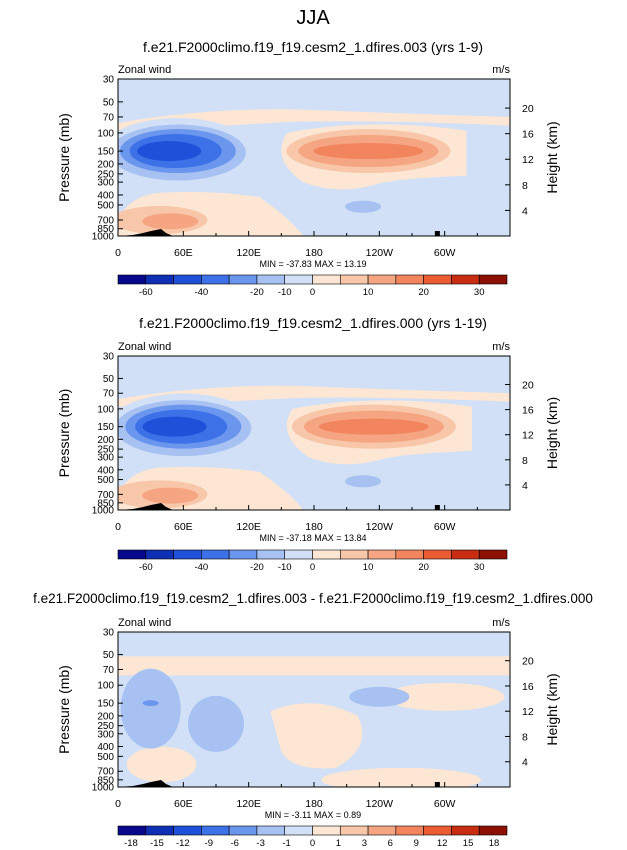 The width and height of the screenshot is (627, 850). What do you see at coordinates (368, 151) in the screenshot?
I see `westerly-core` at bounding box center [368, 151].